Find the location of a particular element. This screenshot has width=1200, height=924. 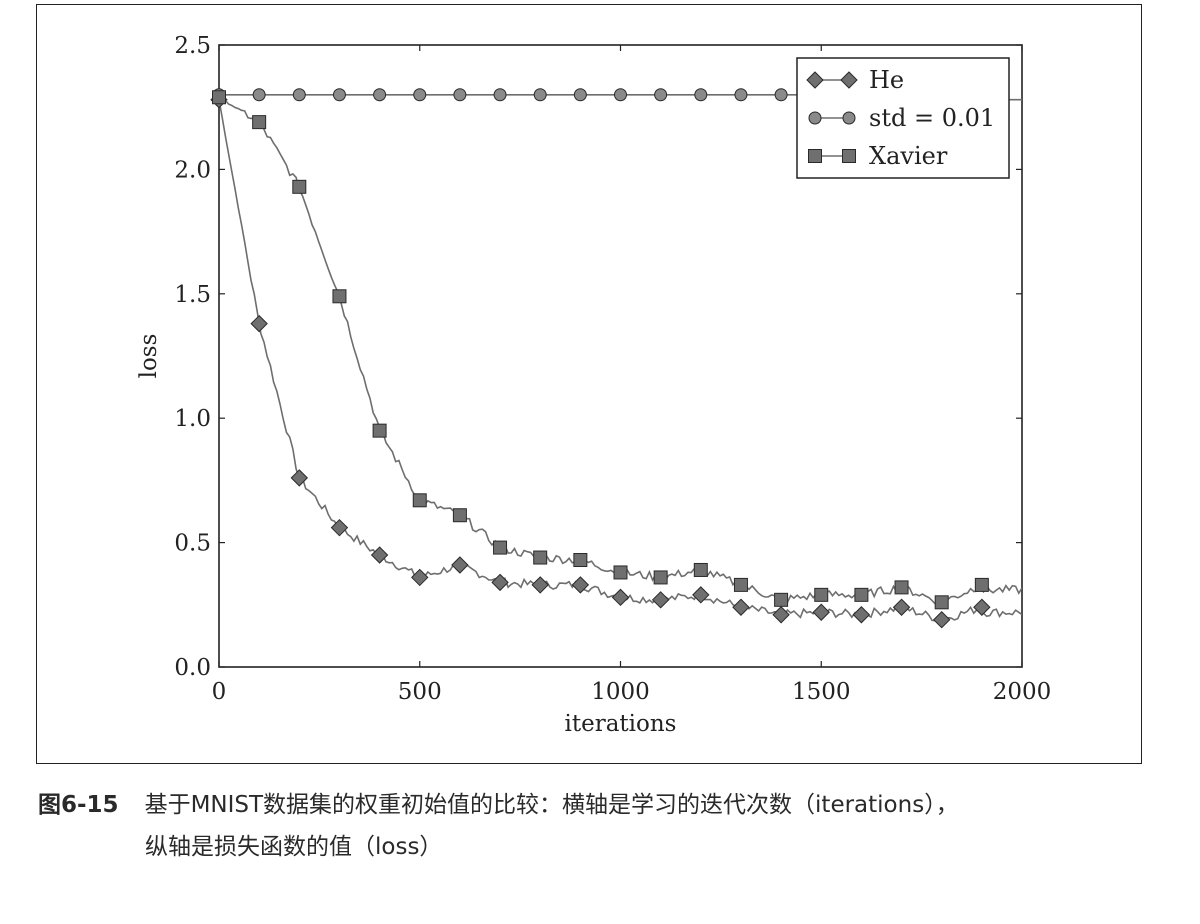

legend-label: std = 0.01 is located at coordinates (932, 118).